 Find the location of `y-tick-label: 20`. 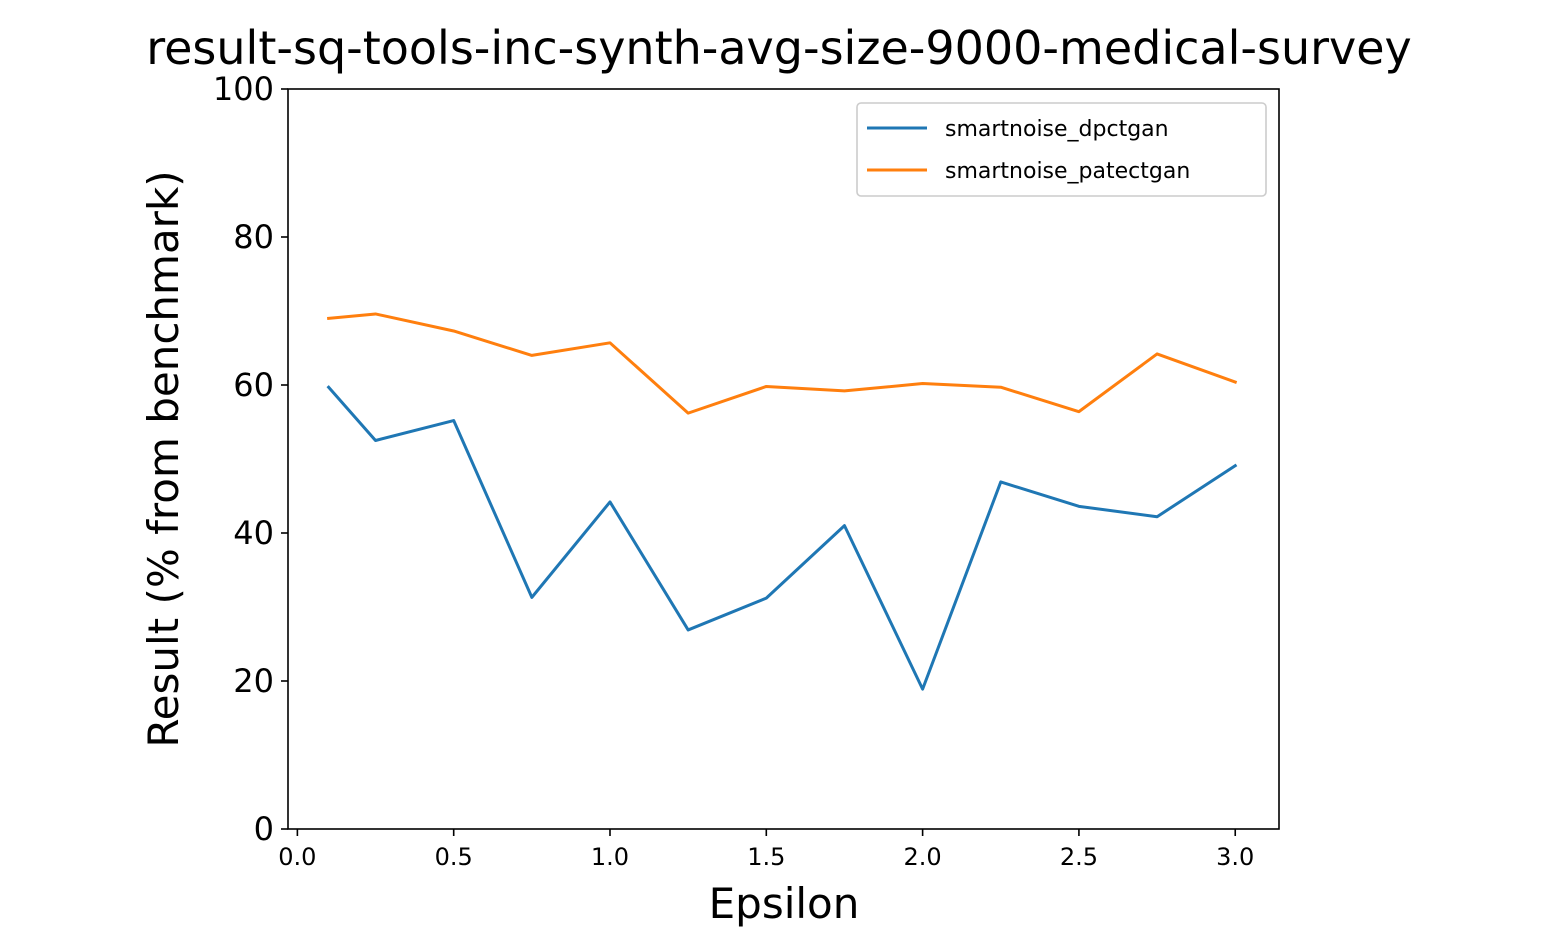

y-tick-label: 20 is located at coordinates (253, 681).